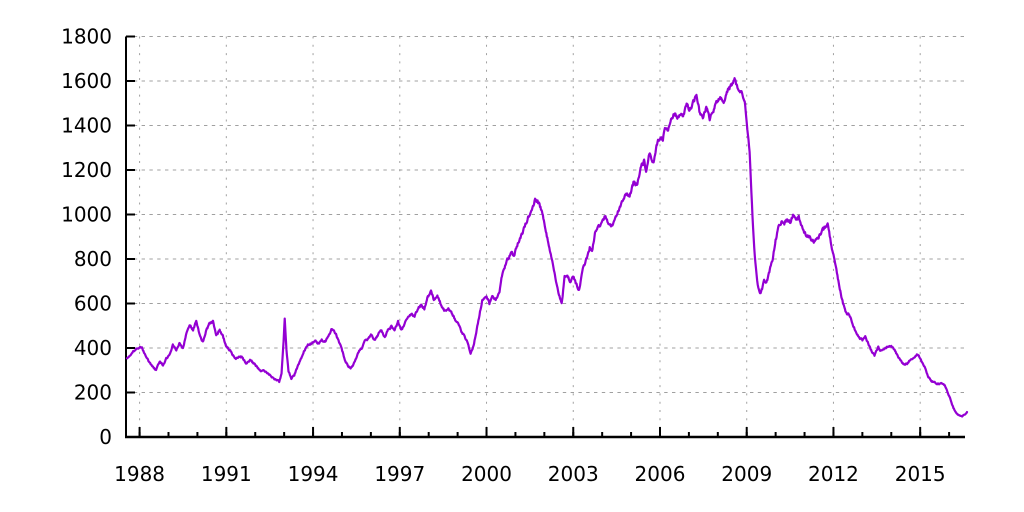 This screenshot has height=512, width=1024. Describe the element at coordinates (86, 37) in the screenshot. I see `y-tick-label: 1800` at that location.